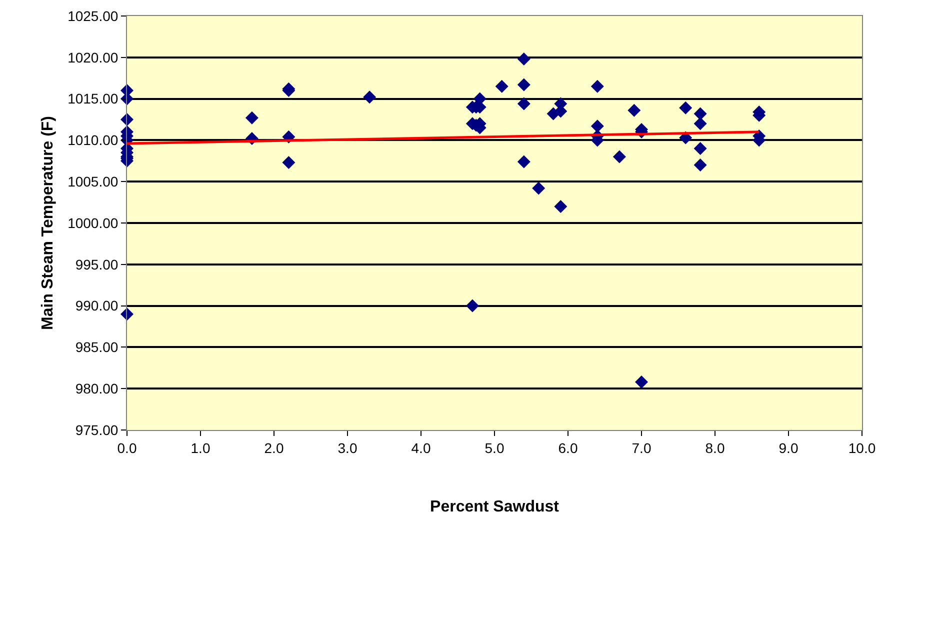 The height and width of the screenshot is (617, 925). I want to click on y-tick-label: 1010.00, so click(93, 140).